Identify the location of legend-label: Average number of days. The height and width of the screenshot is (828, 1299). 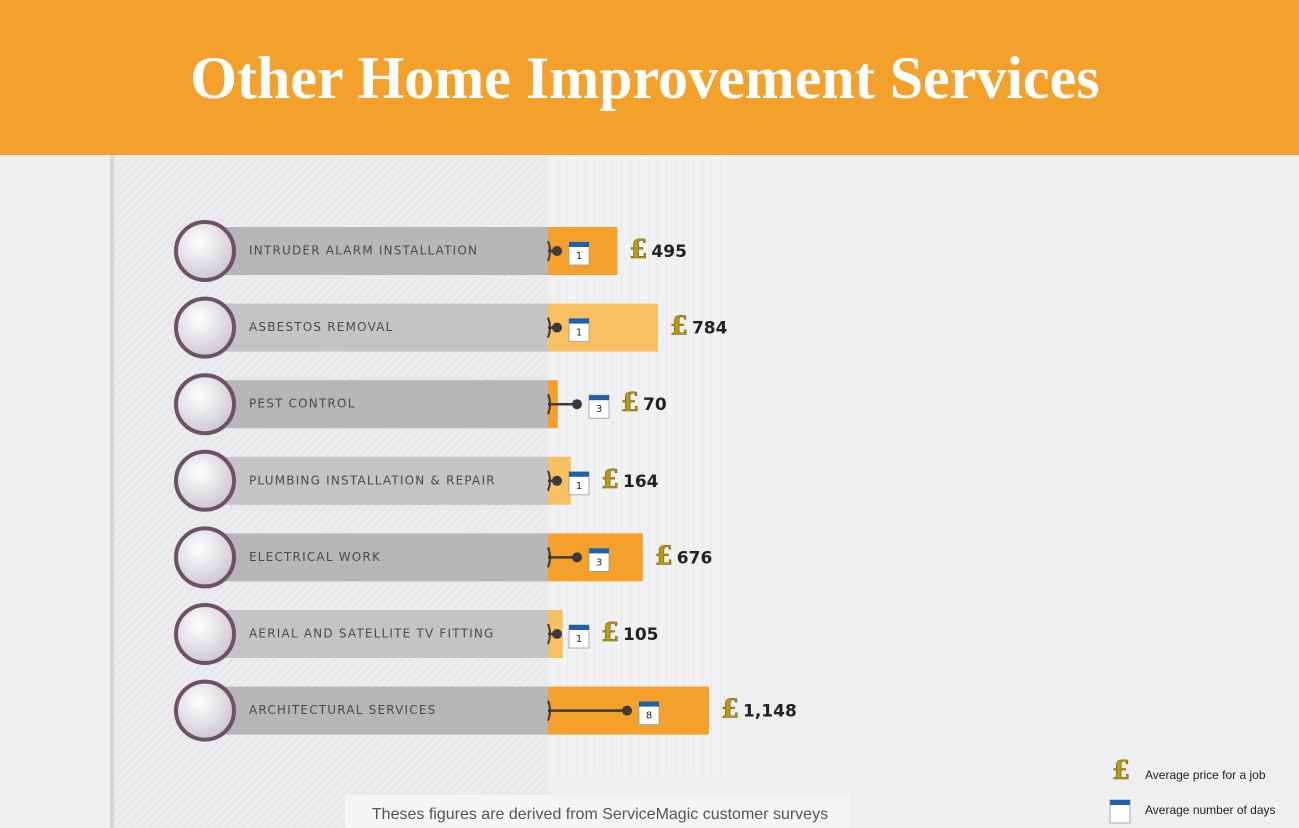
(1210, 810).